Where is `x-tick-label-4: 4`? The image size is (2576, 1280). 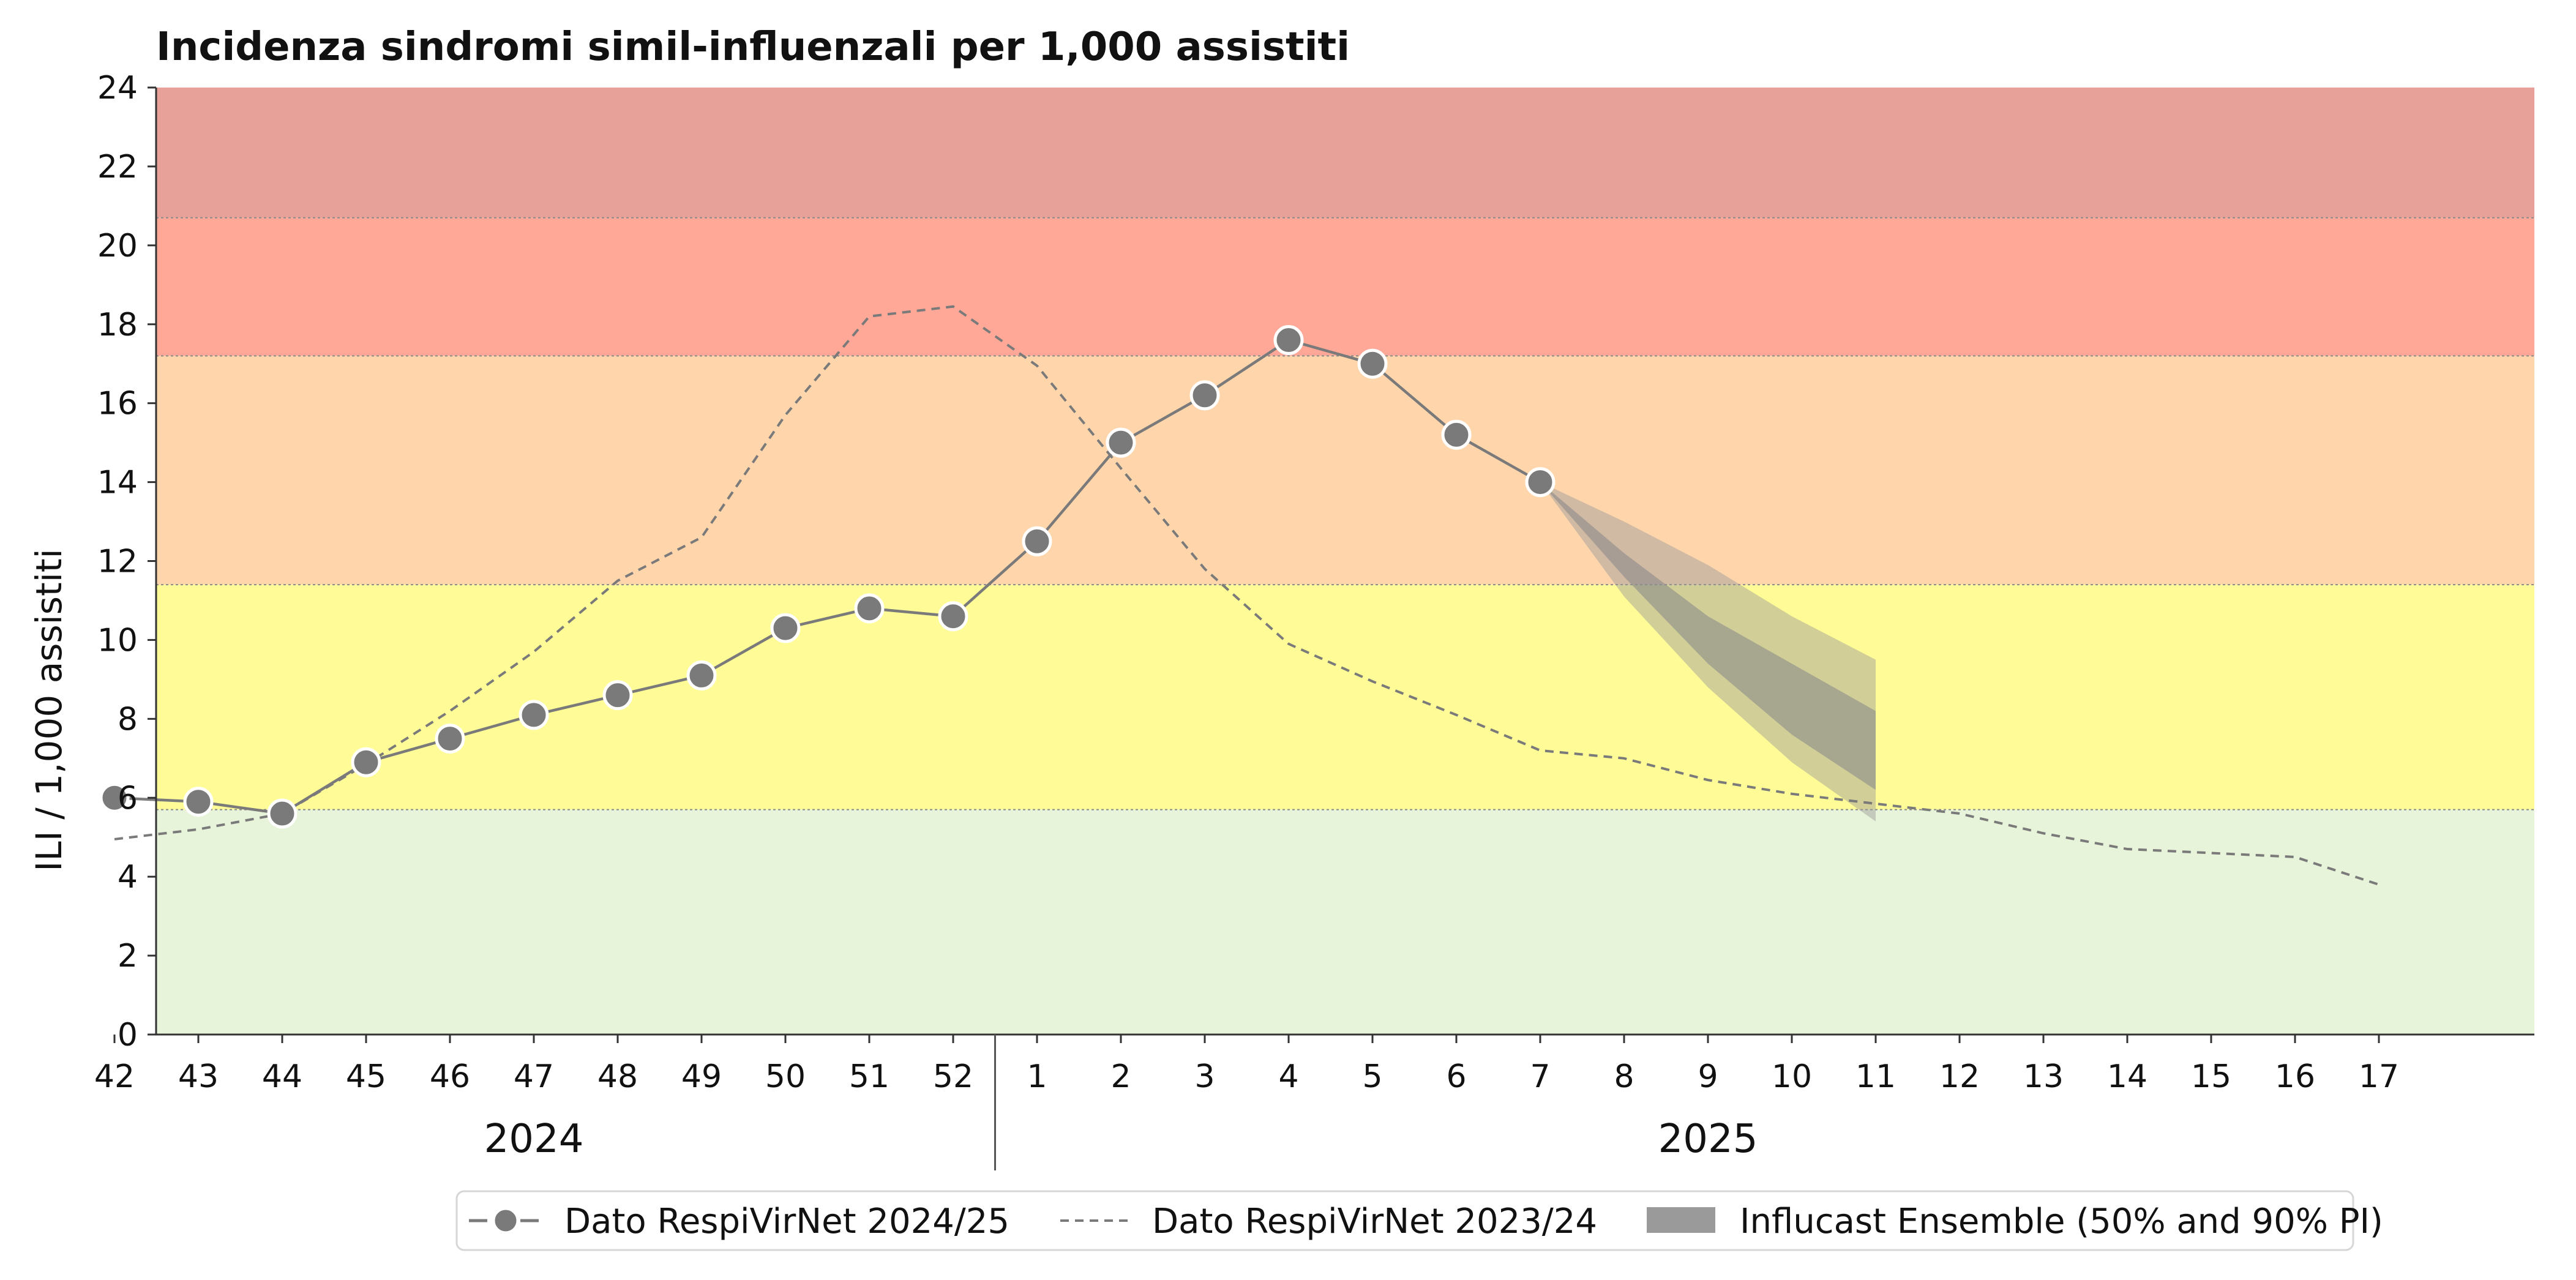
x-tick-label-4: 4 is located at coordinates (1288, 1076).